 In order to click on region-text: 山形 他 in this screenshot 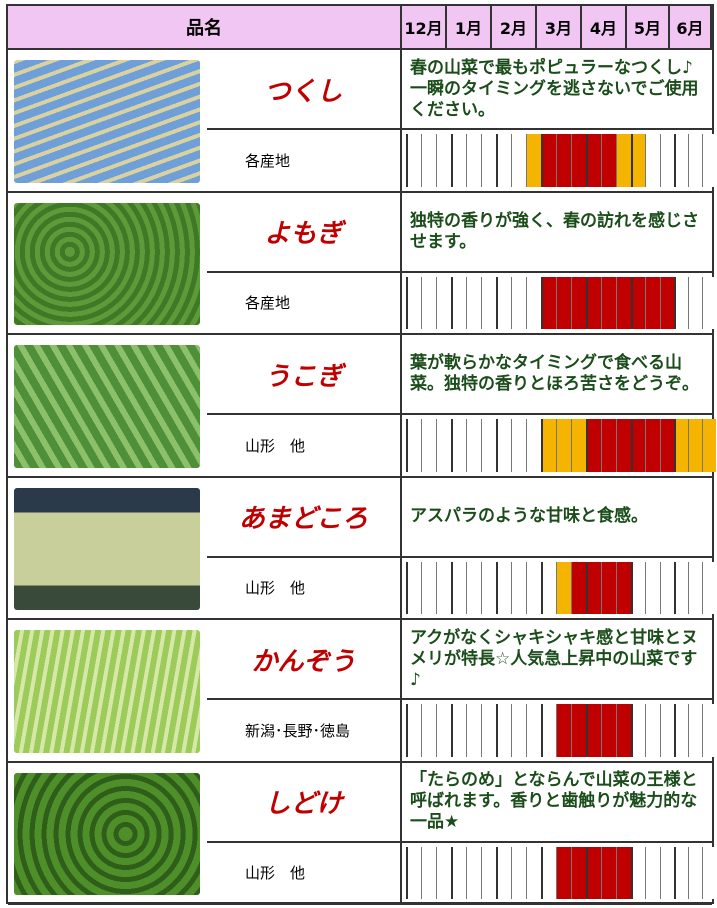, I will do `click(275, 873)`.